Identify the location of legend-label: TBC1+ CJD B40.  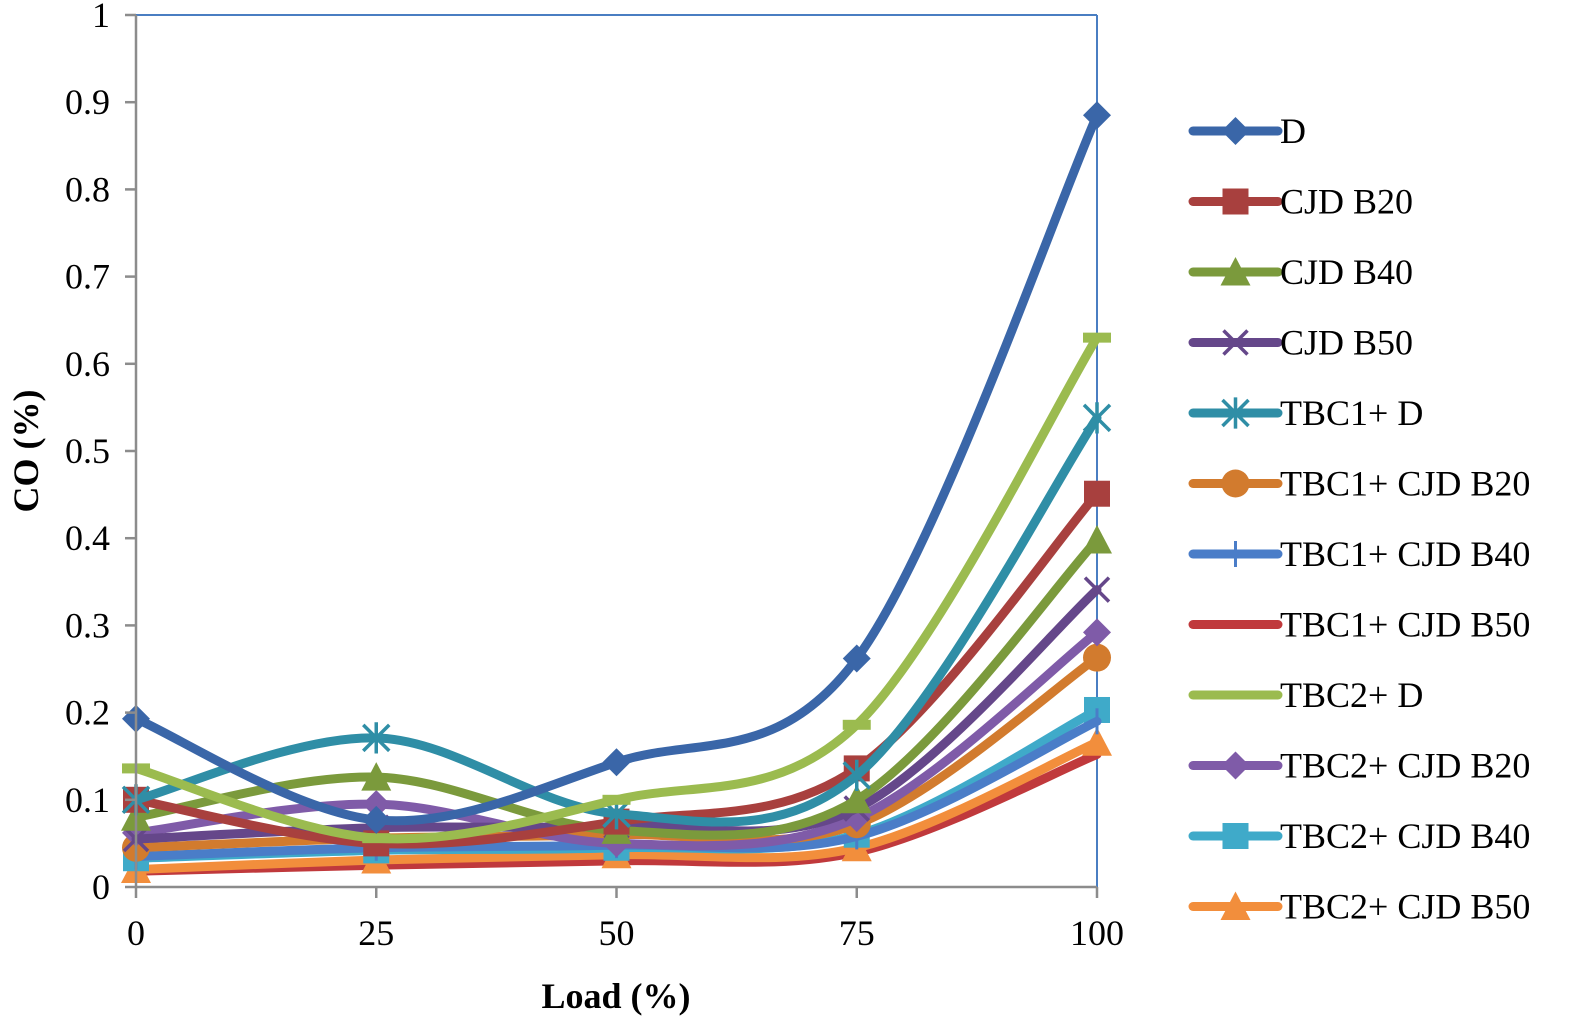
(1405, 554).